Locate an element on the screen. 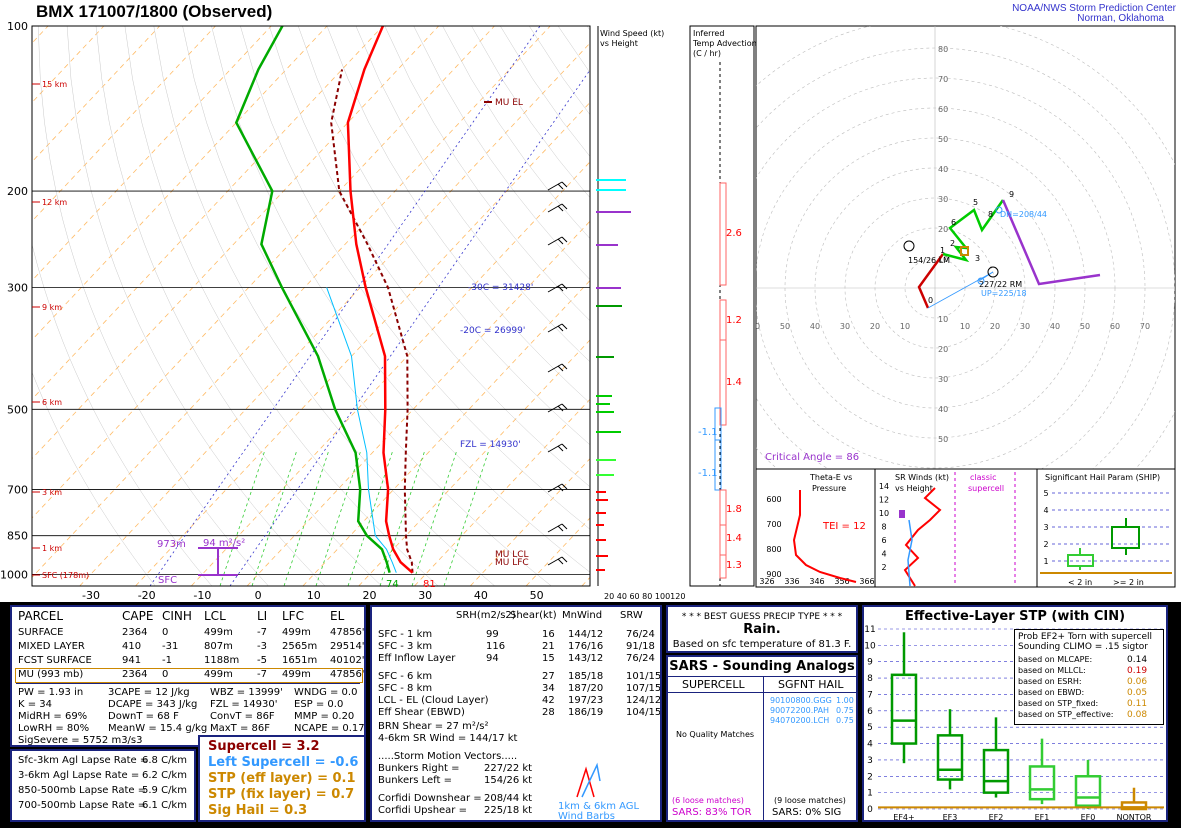  sars-hail-score: 0.75 is located at coordinates (845, 720).